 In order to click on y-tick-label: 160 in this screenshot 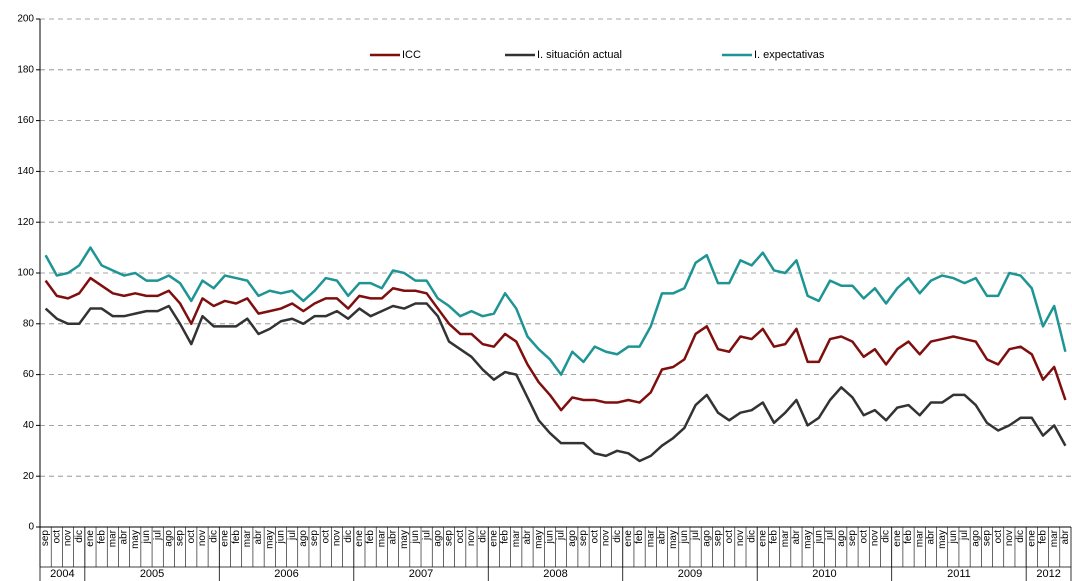, I will do `click(25, 120)`.